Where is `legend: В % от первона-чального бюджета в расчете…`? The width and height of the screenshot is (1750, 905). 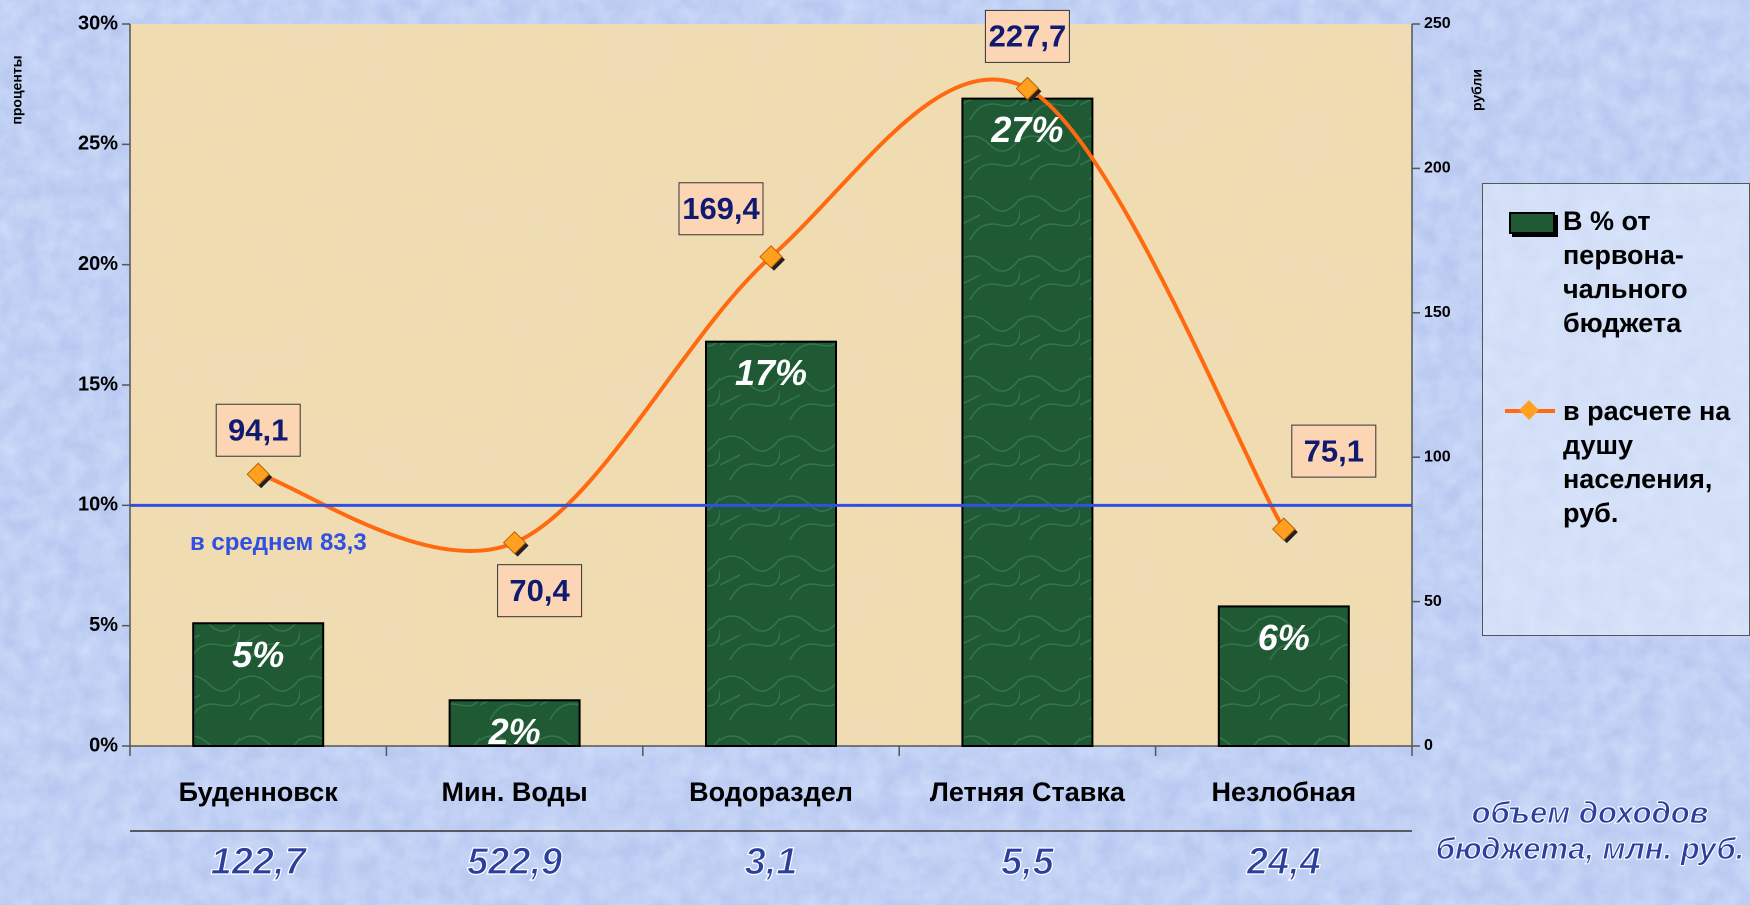
legend: В % от первона-чального бюджета в расчете… is located at coordinates (1616, 409).